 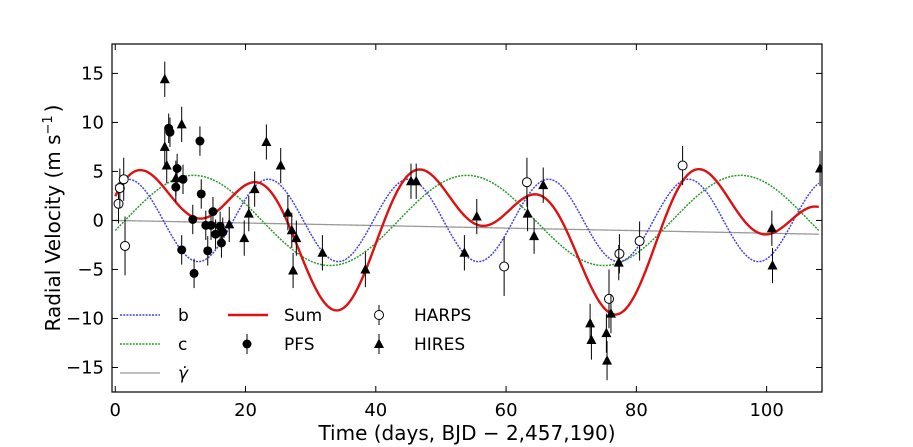 I want to click on legend-gamma-label: γ̇, so click(x=183, y=374).